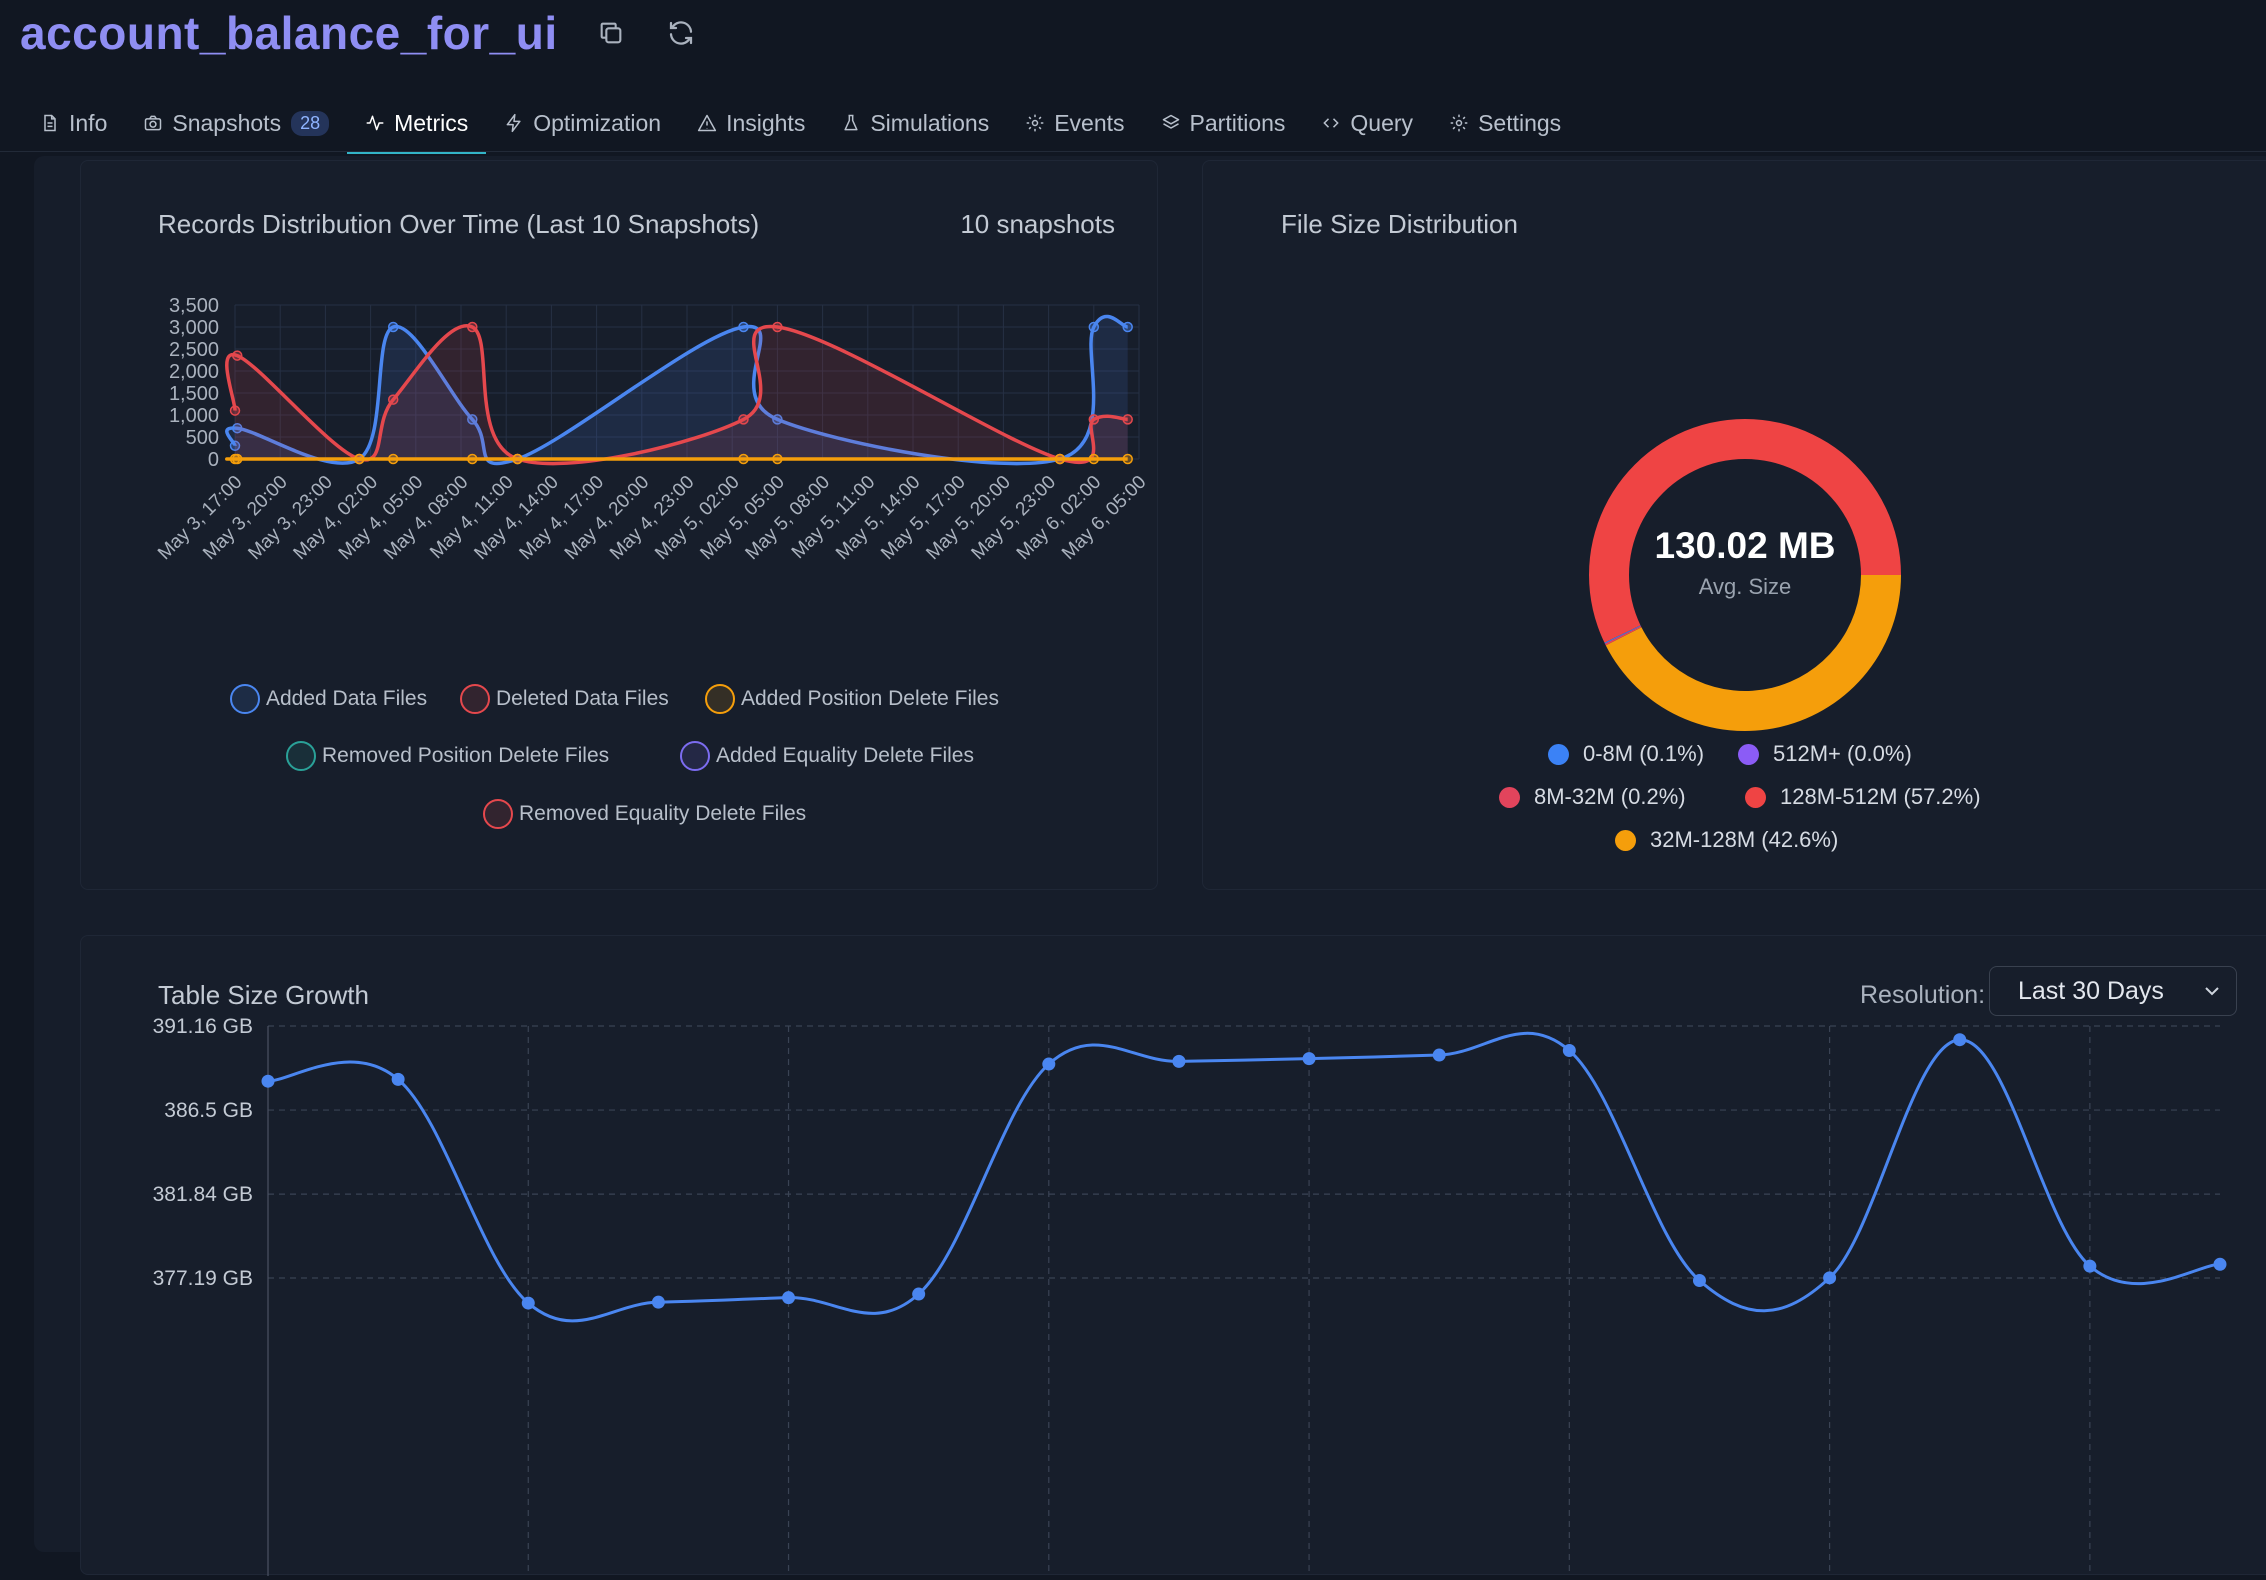  What do you see at coordinates (564, 699) in the screenshot?
I see `legend-item: Deleted Data Files` at bounding box center [564, 699].